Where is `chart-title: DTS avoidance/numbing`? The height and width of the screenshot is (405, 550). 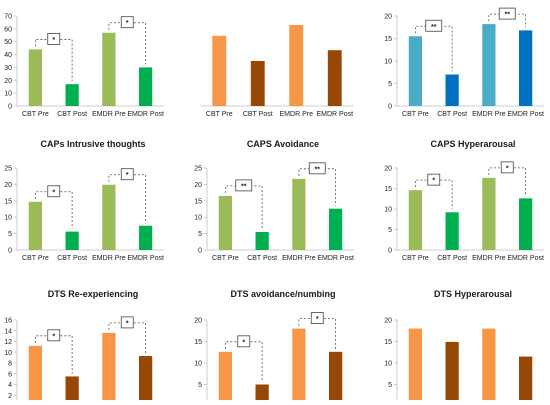 chart-title: DTS avoidance/numbing is located at coordinates (282, 294).